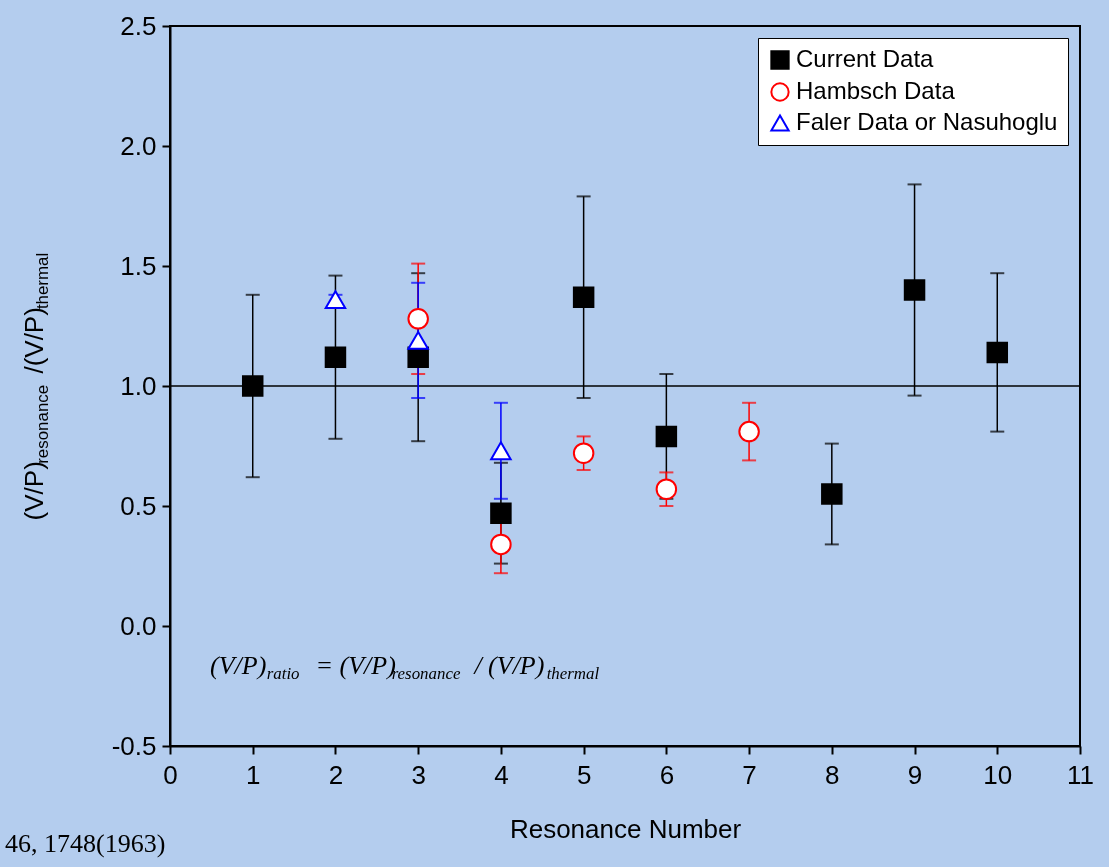  Describe the element at coordinates (927, 121) in the screenshot. I see `legend-label: Faler Data or Nasuhoglu` at that location.